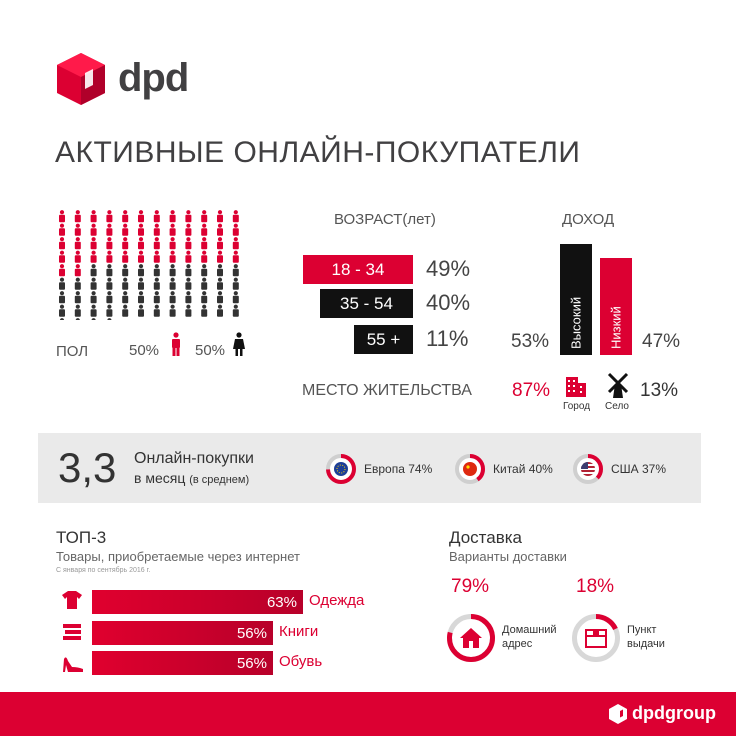  What do you see at coordinates (398, 469) in the screenshot?
I see `europe-label: Европа 74%` at bounding box center [398, 469].